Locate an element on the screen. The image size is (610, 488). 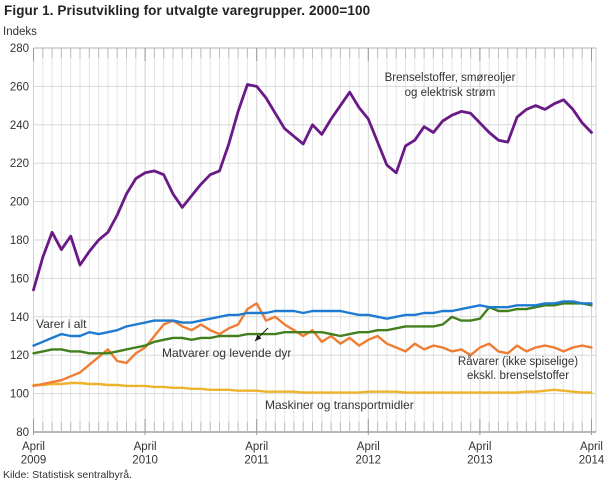
series-label-matvarer: Matvarer og levende dyr is located at coordinates (227, 353).